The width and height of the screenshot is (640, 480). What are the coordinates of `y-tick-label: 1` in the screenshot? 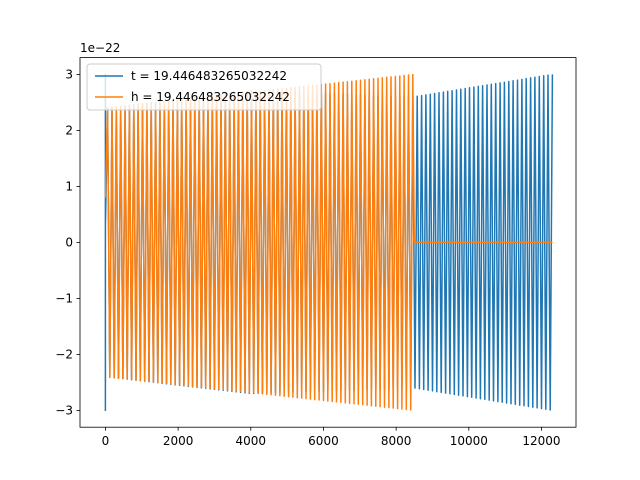 It's located at (69, 186).